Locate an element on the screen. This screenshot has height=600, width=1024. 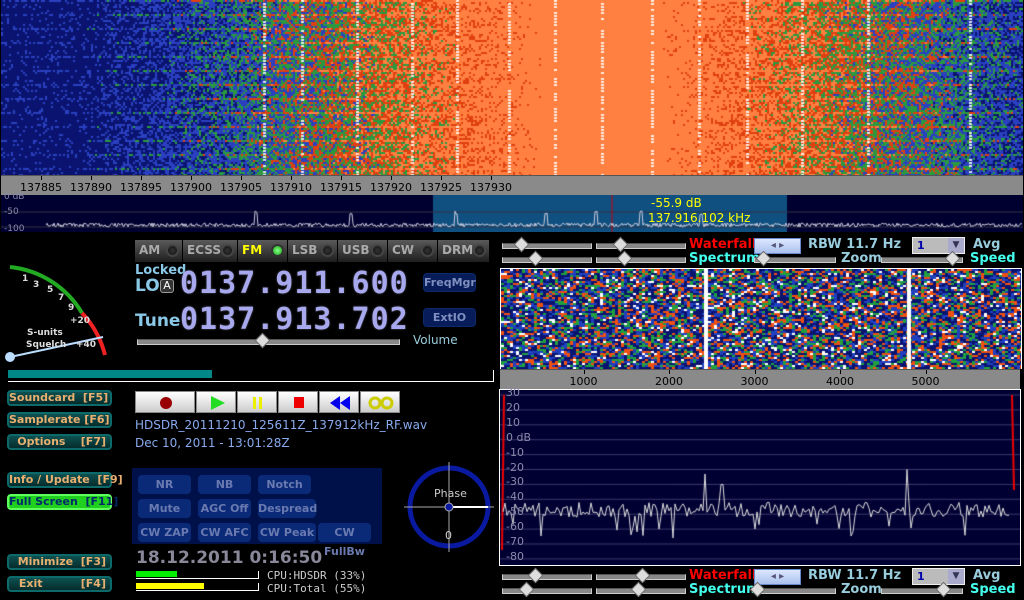
bottom-avg-select: 1 ▼ is located at coordinates (938, 576).